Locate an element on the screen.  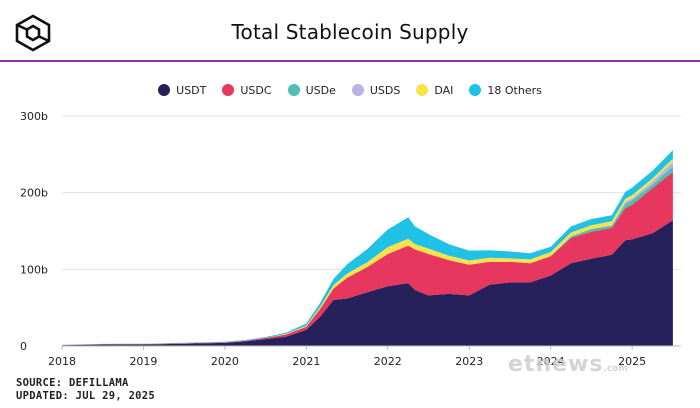
legend-item-dai: DAI is located at coordinates (434, 90).